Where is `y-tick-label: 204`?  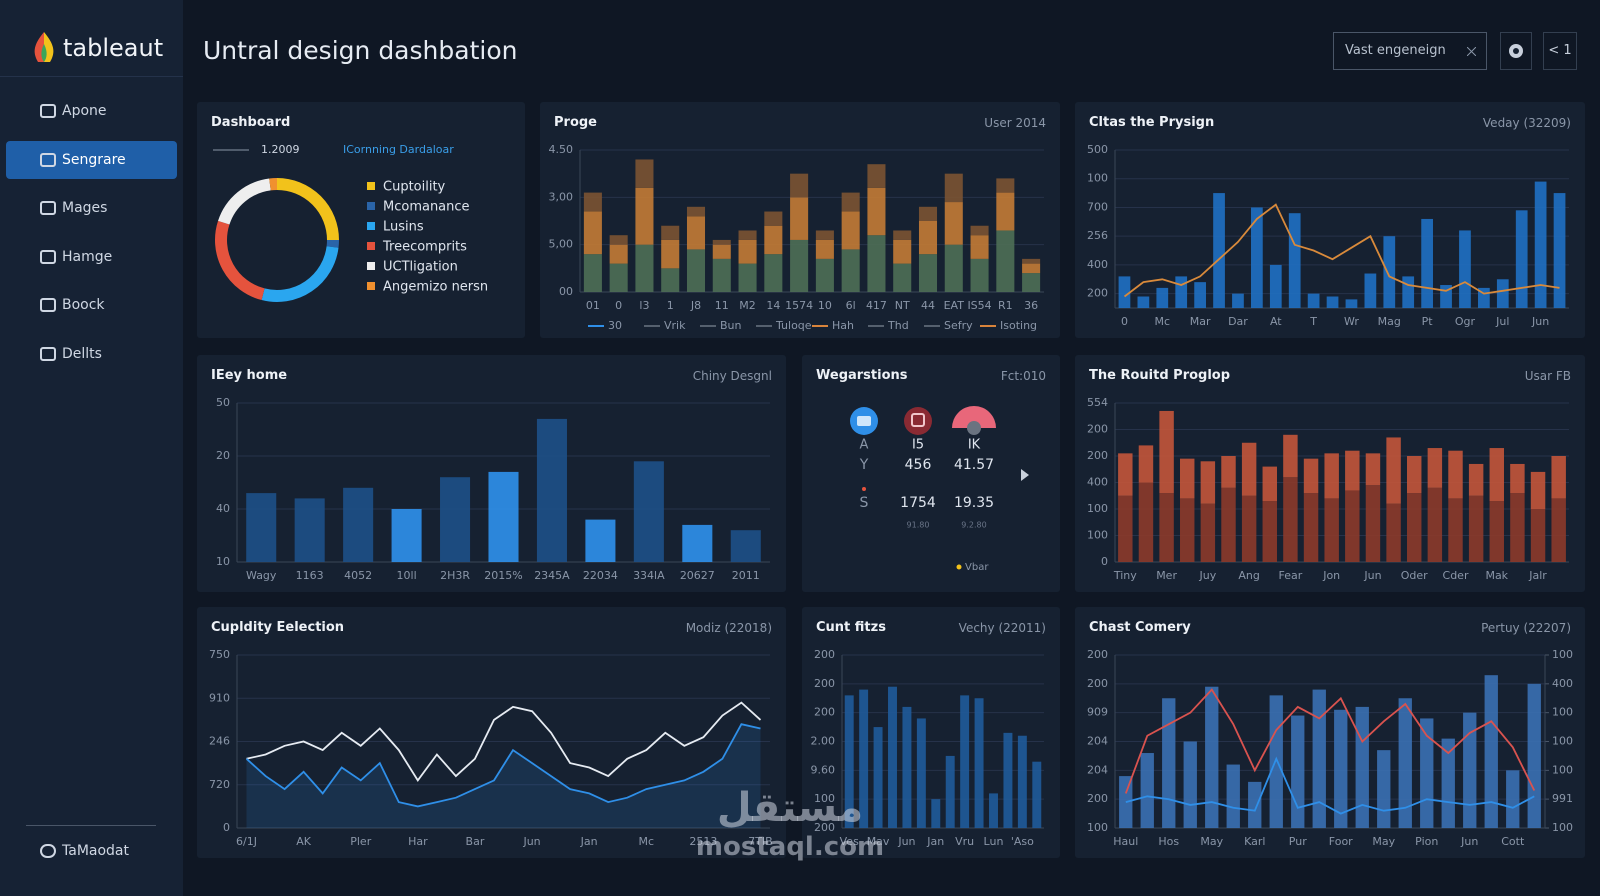 y-tick-label: 204 is located at coordinates (1097, 741).